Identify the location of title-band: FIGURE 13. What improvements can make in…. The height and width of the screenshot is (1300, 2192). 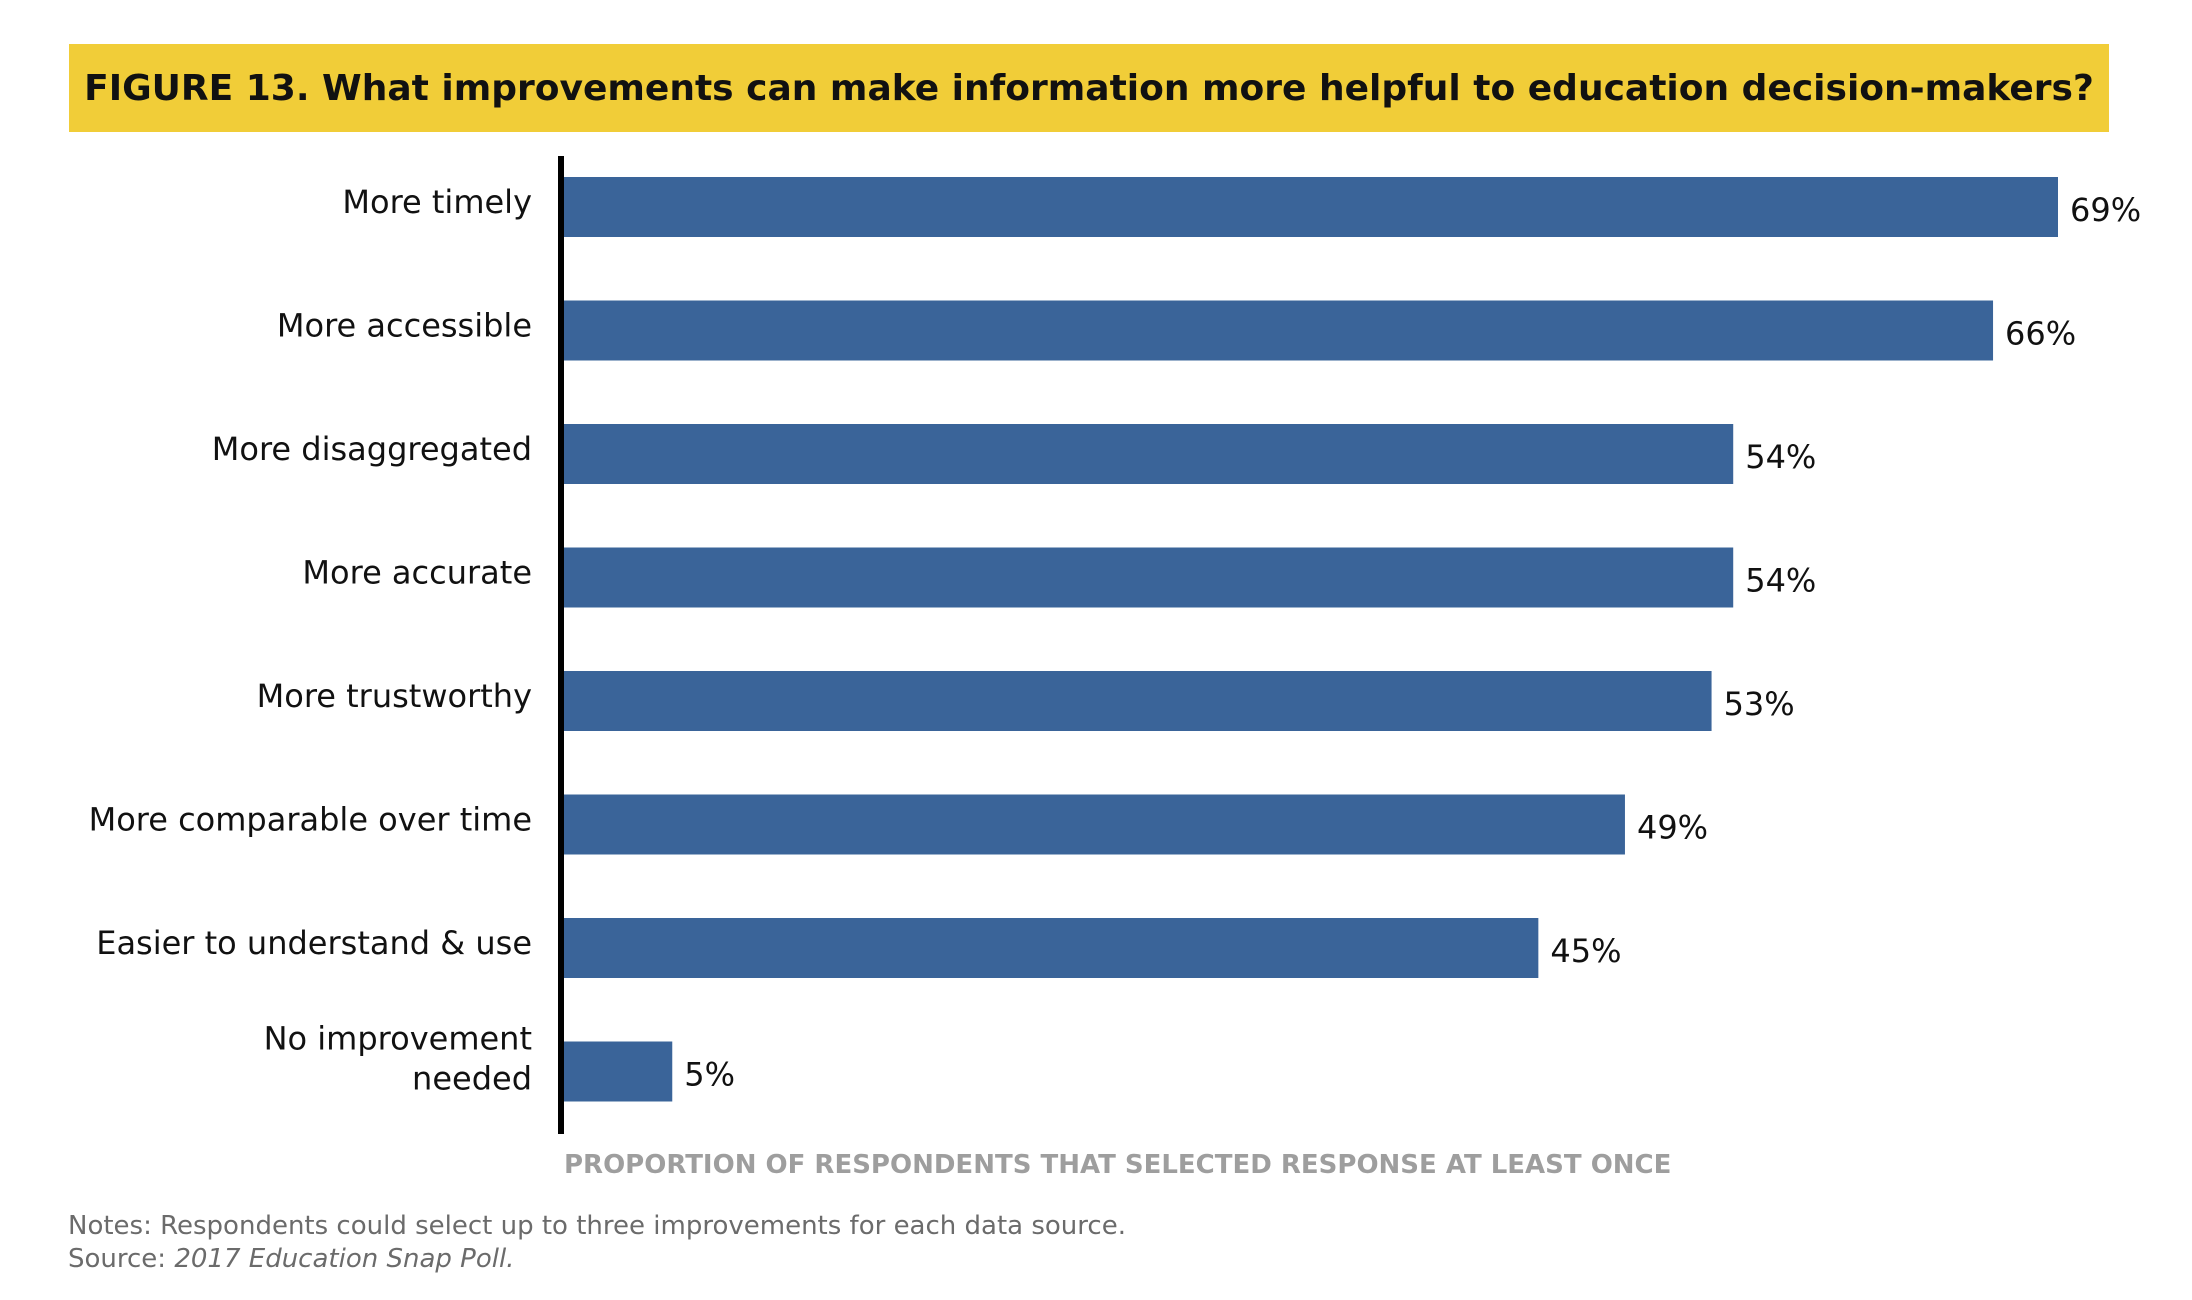
(1089, 88).